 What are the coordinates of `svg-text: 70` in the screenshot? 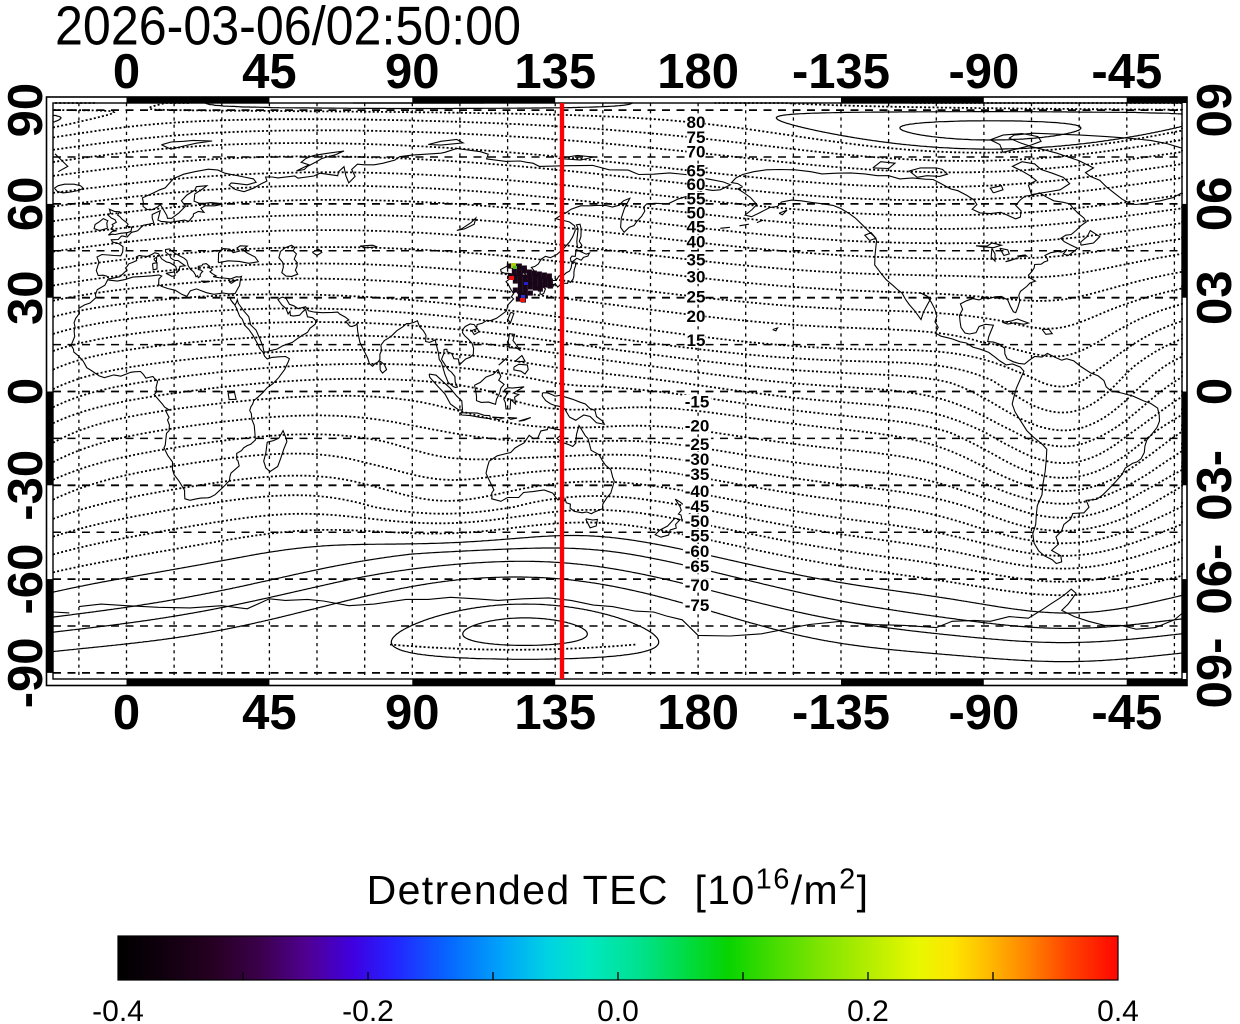 It's located at (696, 152).